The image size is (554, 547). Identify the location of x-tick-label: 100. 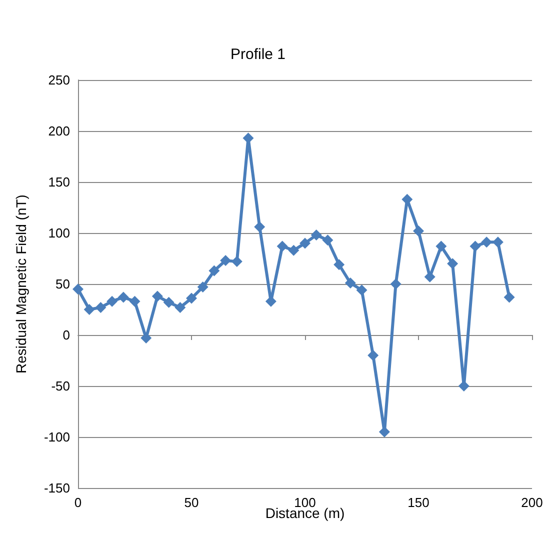
(305, 502).